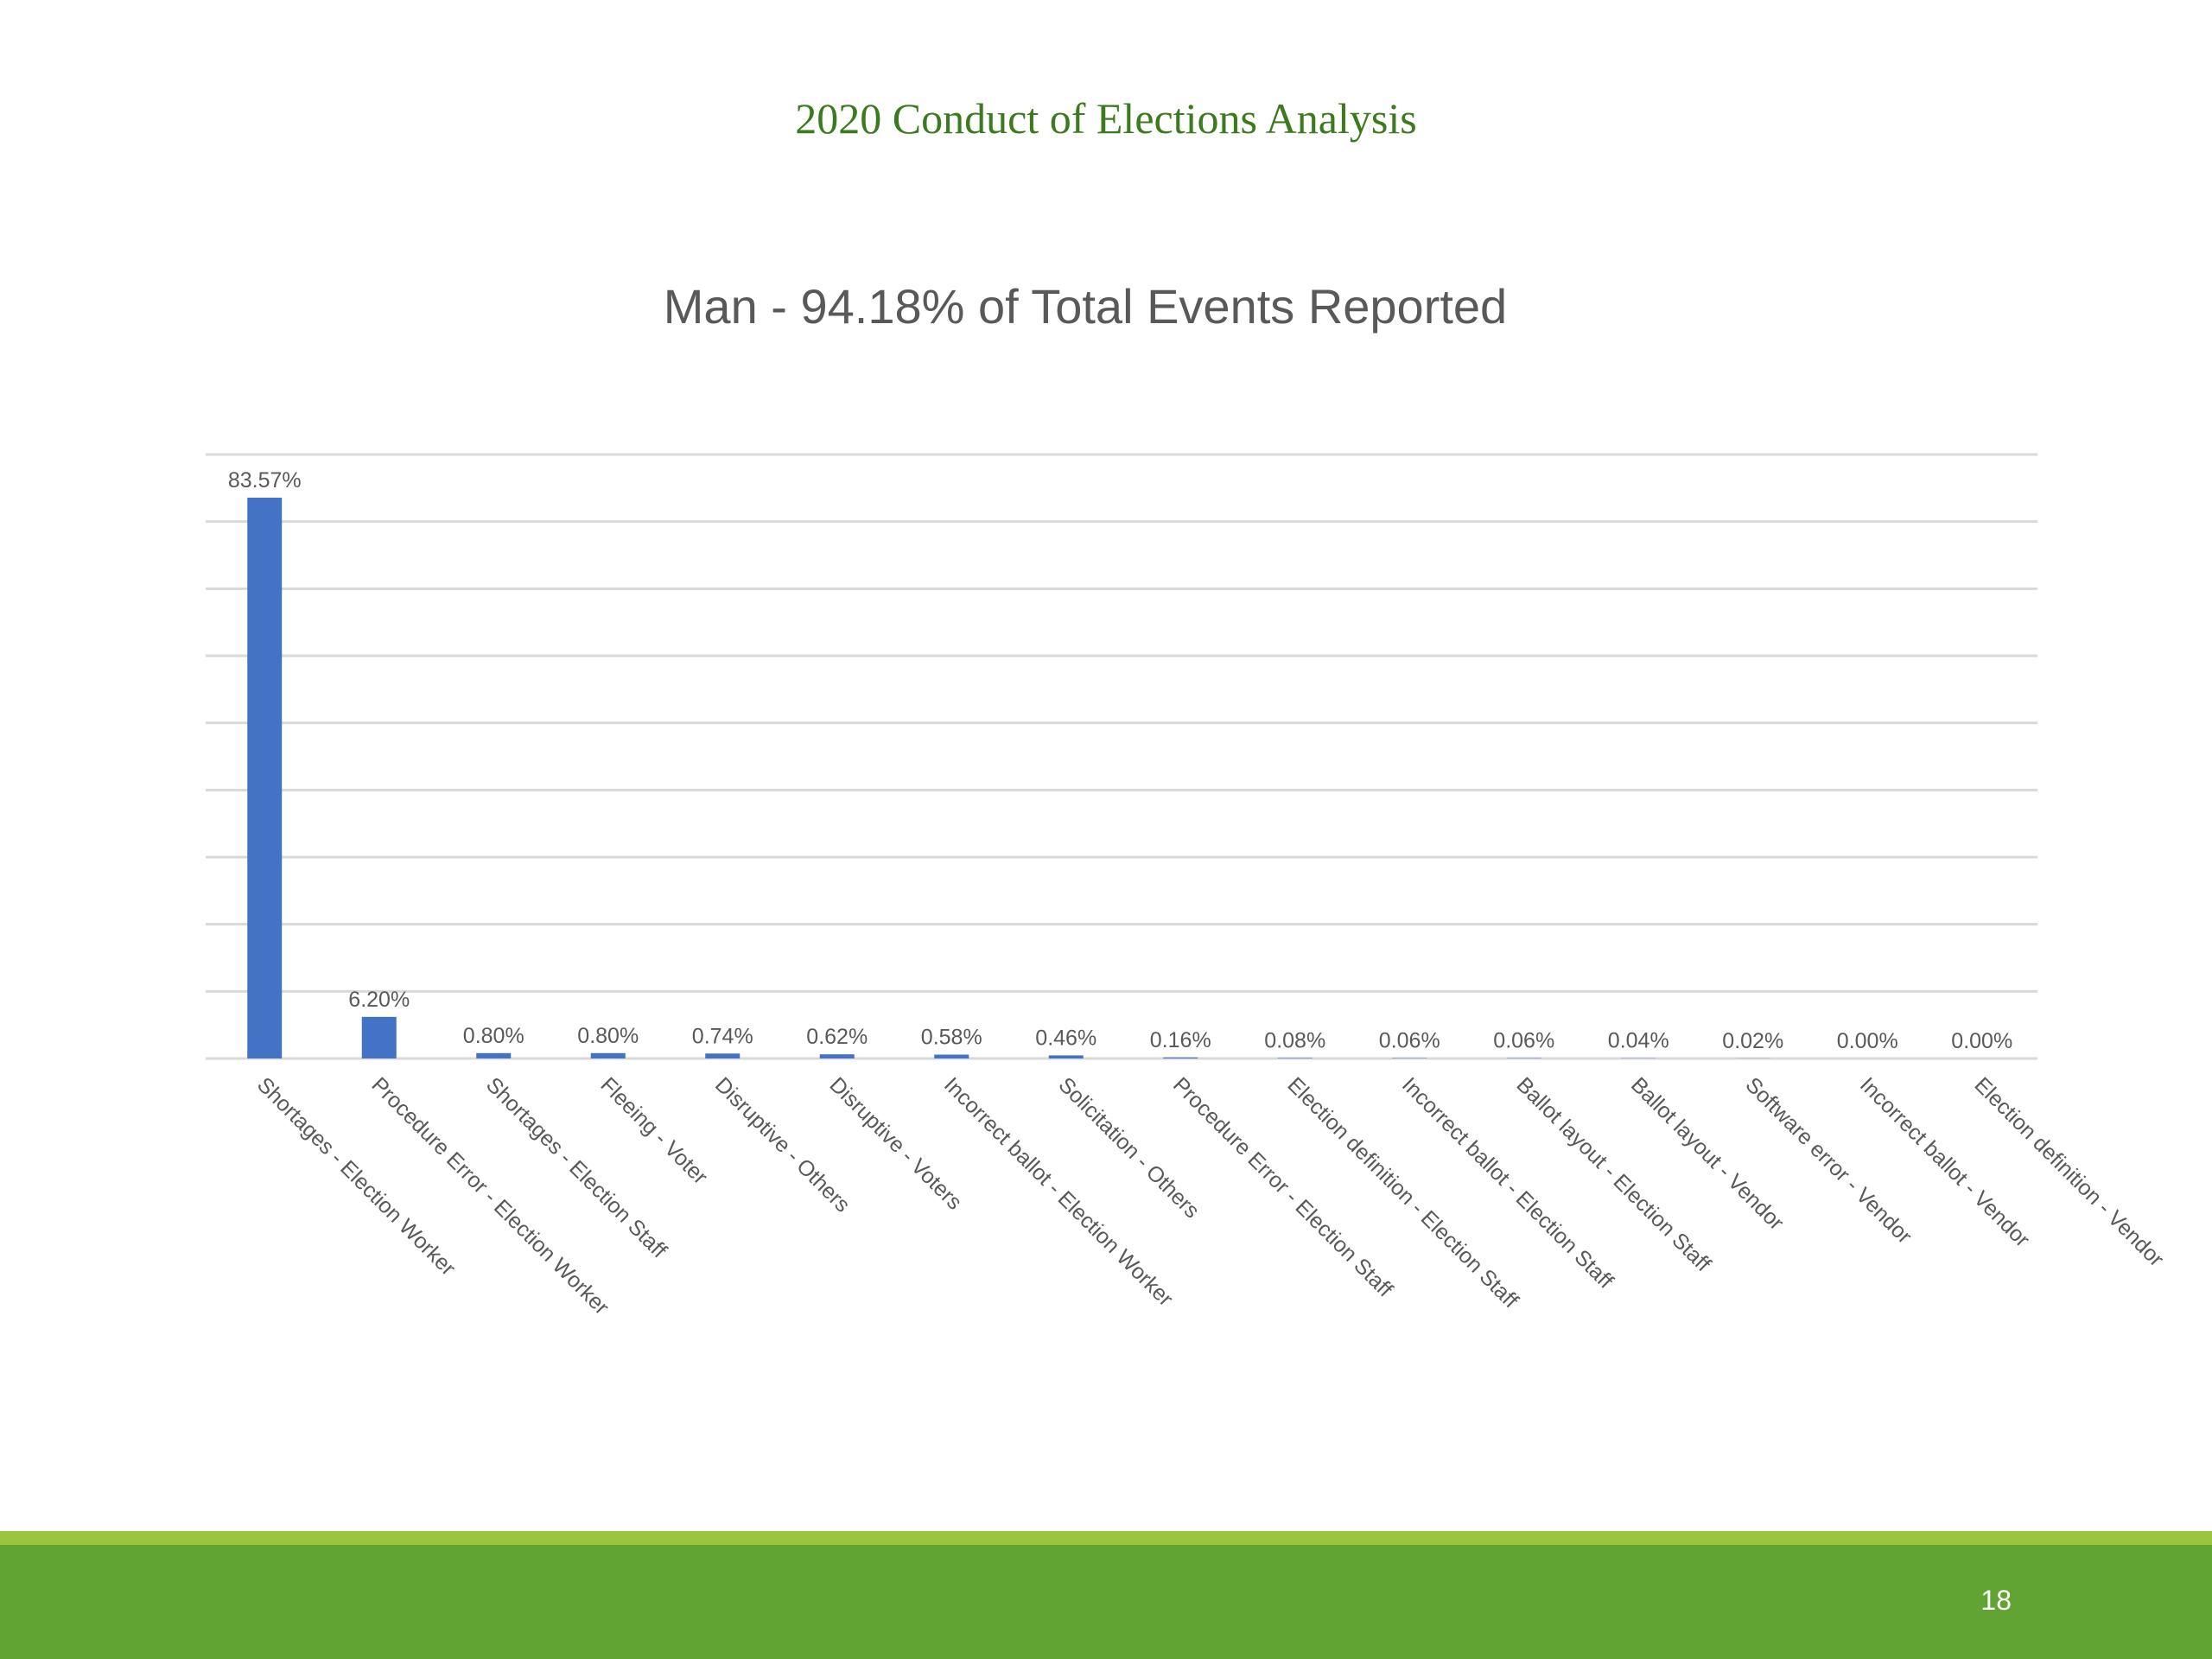 Image resolution: width=2212 pixels, height=1659 pixels. Describe the element at coordinates (1282, 1186) in the screenshot. I see `x-tick-label: Procedure Error - Election Staff` at that location.